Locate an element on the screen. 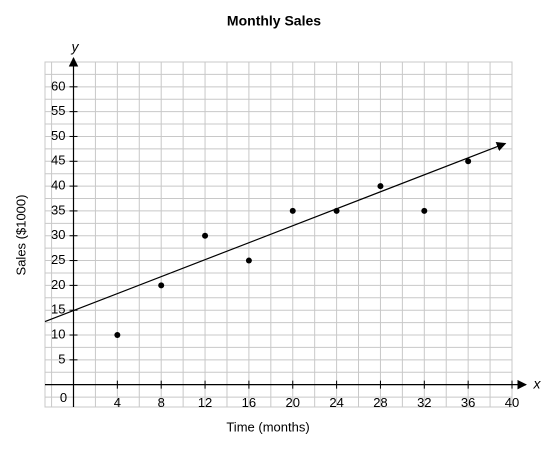  x-tick-label: 20 is located at coordinates (293, 402).